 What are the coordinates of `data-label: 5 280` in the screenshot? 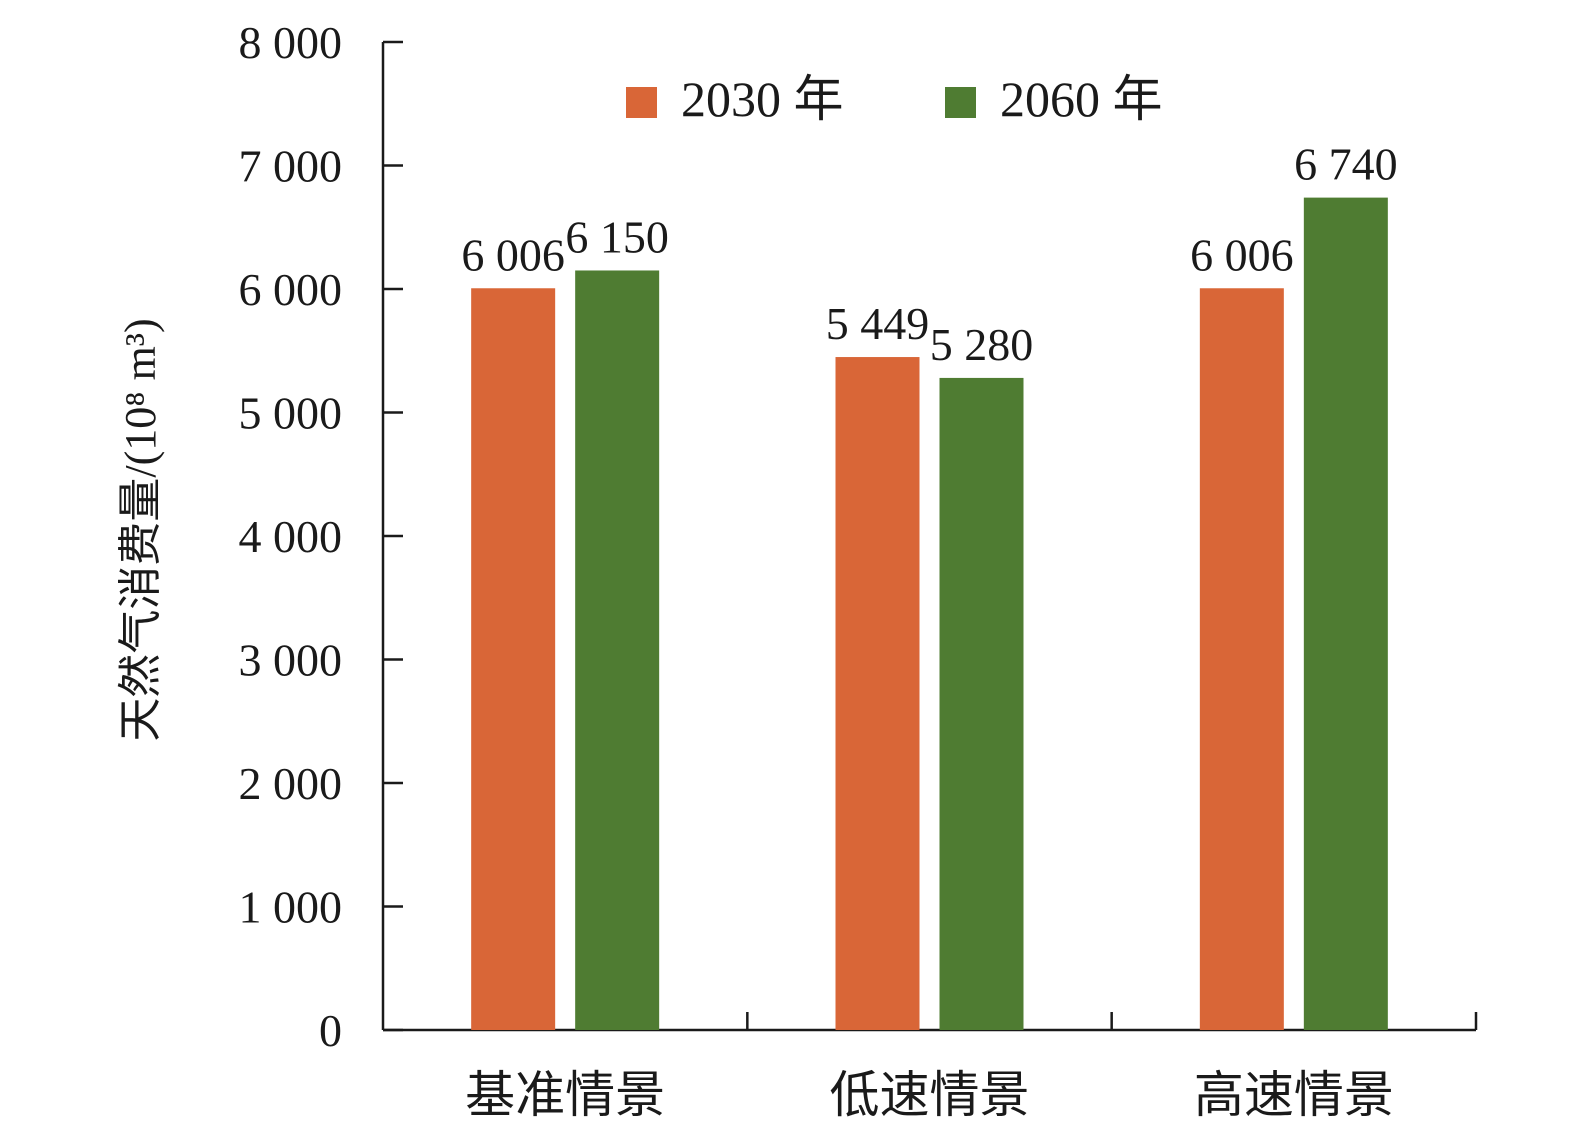 It's located at (982, 344).